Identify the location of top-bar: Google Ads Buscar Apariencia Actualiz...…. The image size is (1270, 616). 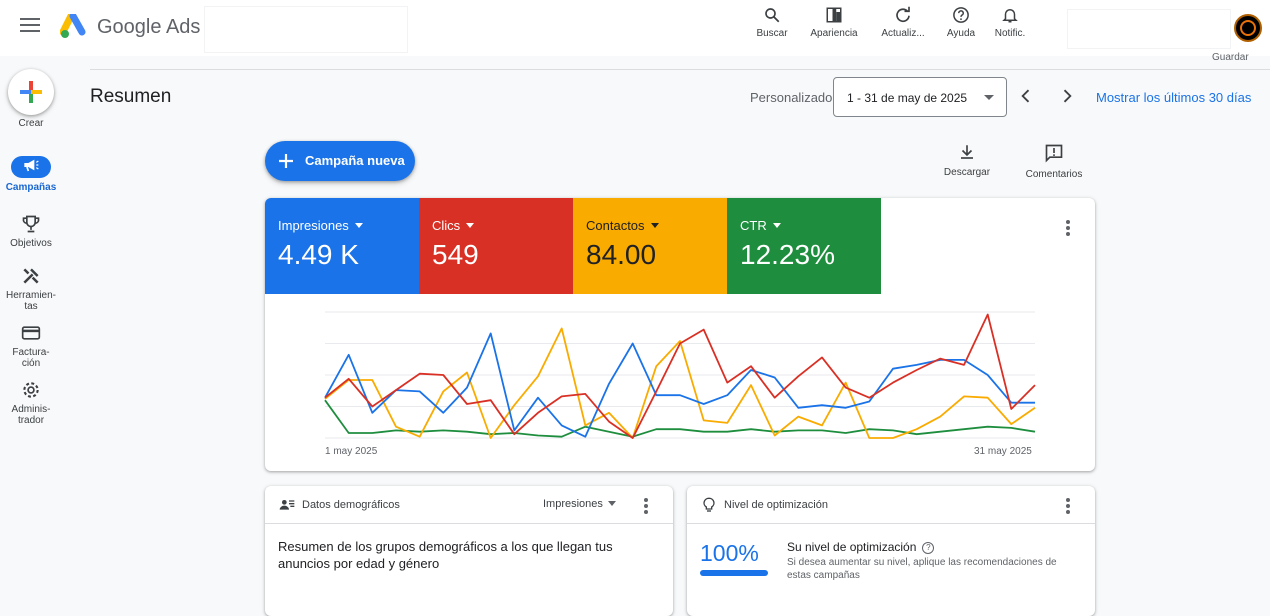
(635, 31).